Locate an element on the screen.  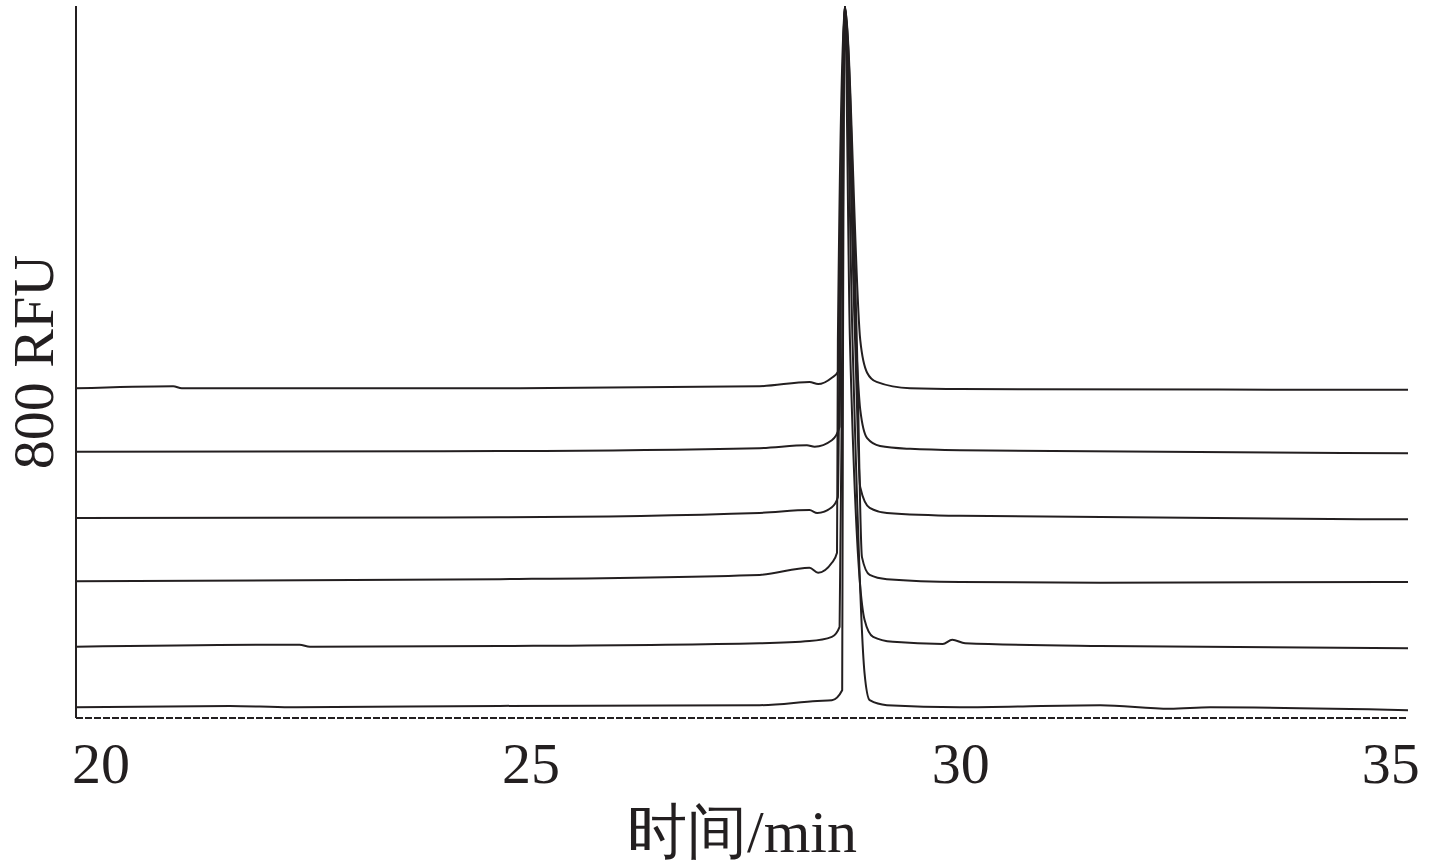
y-axis-title: 800 RFU is located at coordinates (33, 362).